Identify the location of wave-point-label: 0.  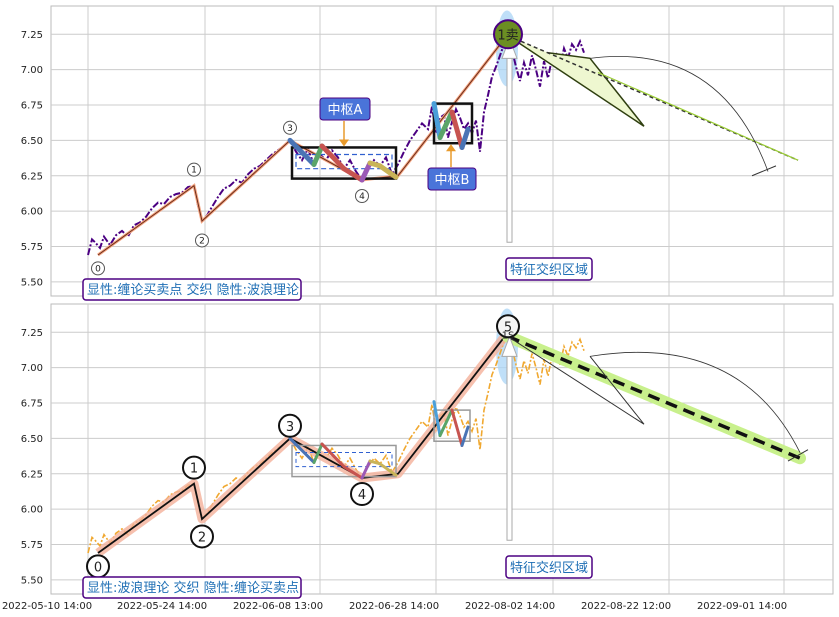
(98, 269).